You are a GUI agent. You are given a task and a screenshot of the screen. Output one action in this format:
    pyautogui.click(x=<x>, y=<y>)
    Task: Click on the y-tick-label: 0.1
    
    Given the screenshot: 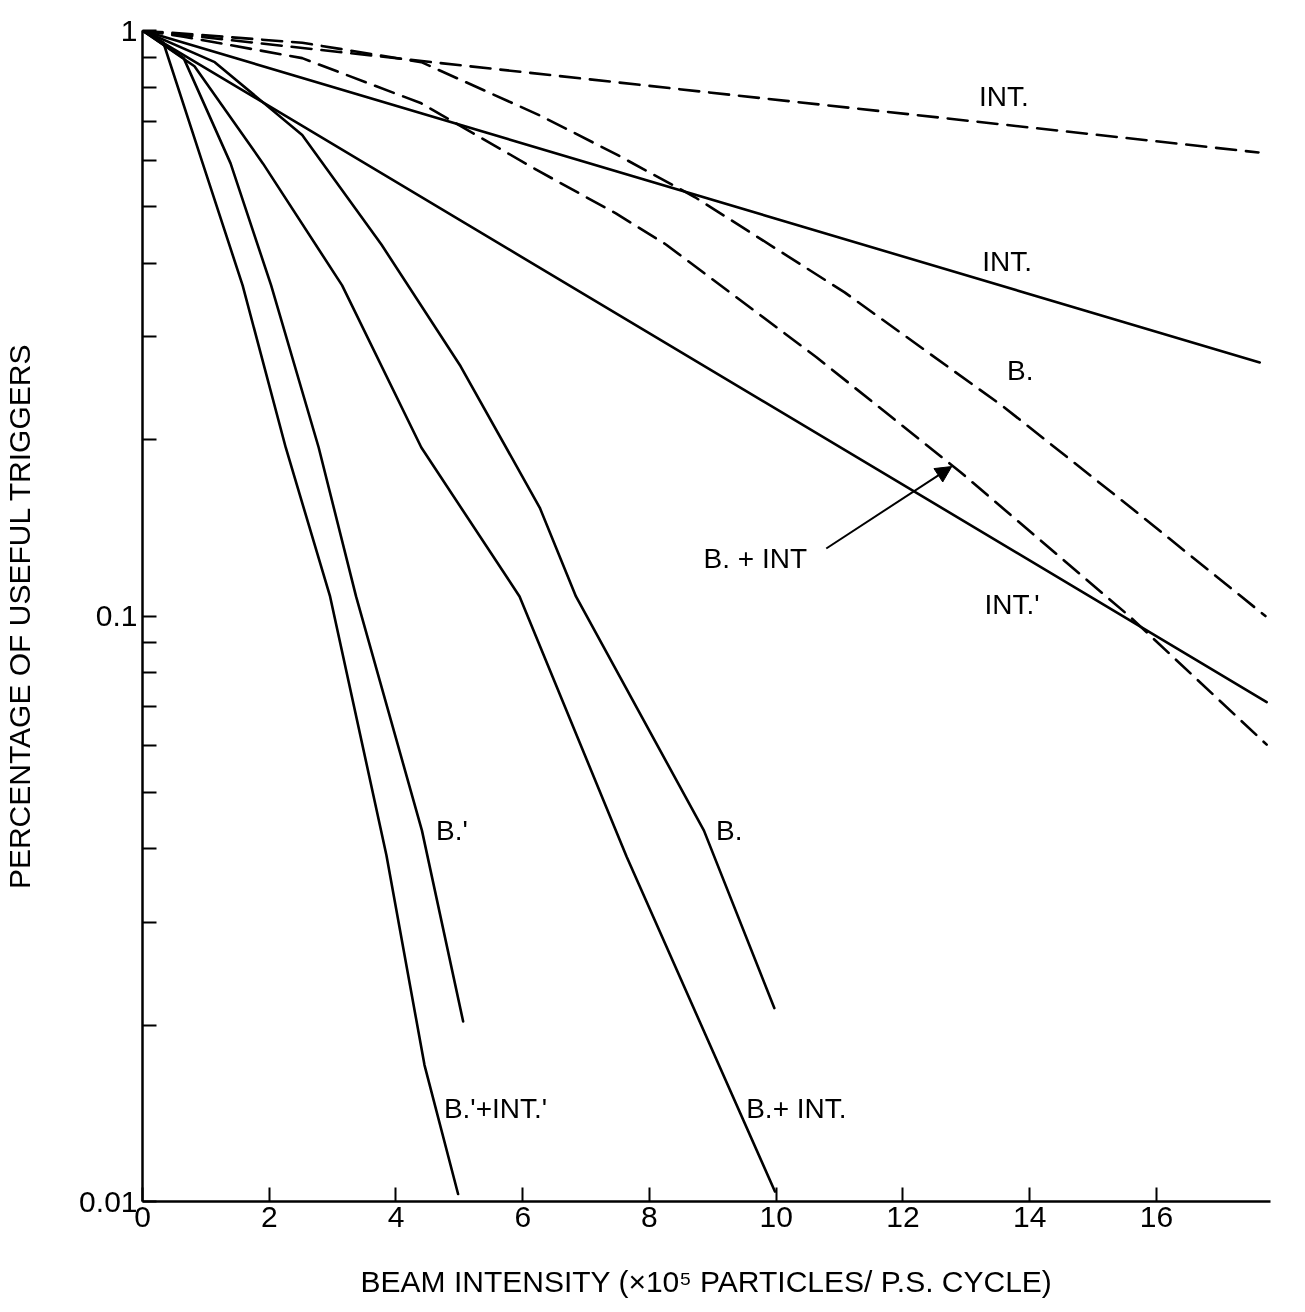 What is the action you would take?
    pyautogui.click(x=116, y=615)
    